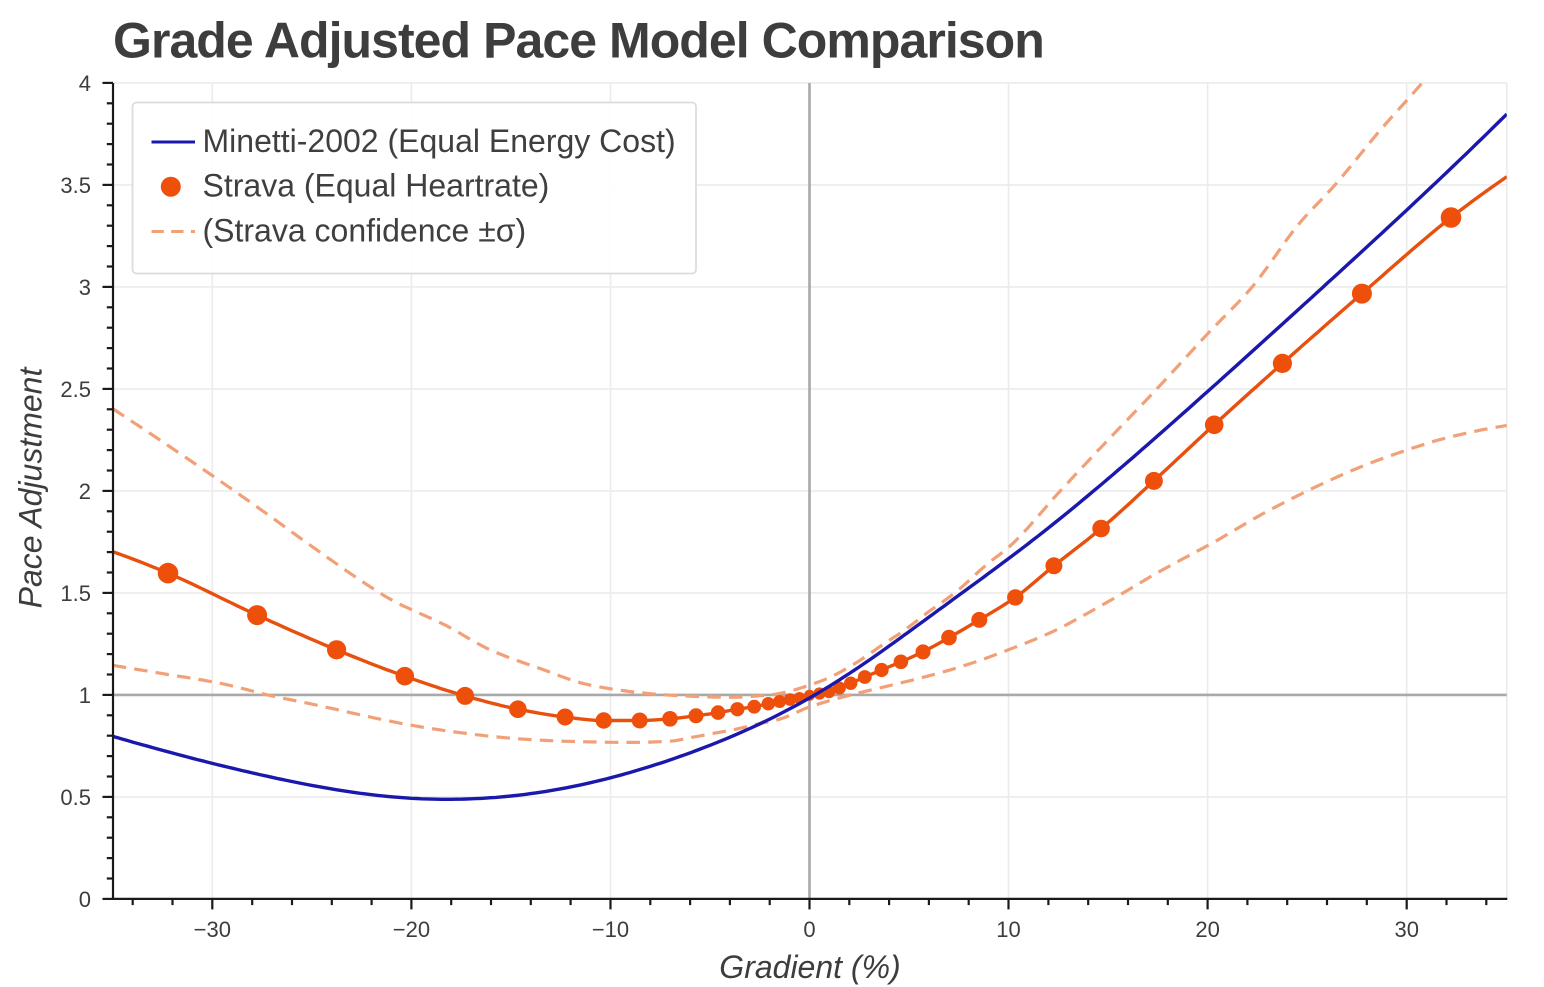 The height and width of the screenshot is (987, 1544). Describe the element at coordinates (85, 83) in the screenshot. I see `svg-text: 4` at that location.